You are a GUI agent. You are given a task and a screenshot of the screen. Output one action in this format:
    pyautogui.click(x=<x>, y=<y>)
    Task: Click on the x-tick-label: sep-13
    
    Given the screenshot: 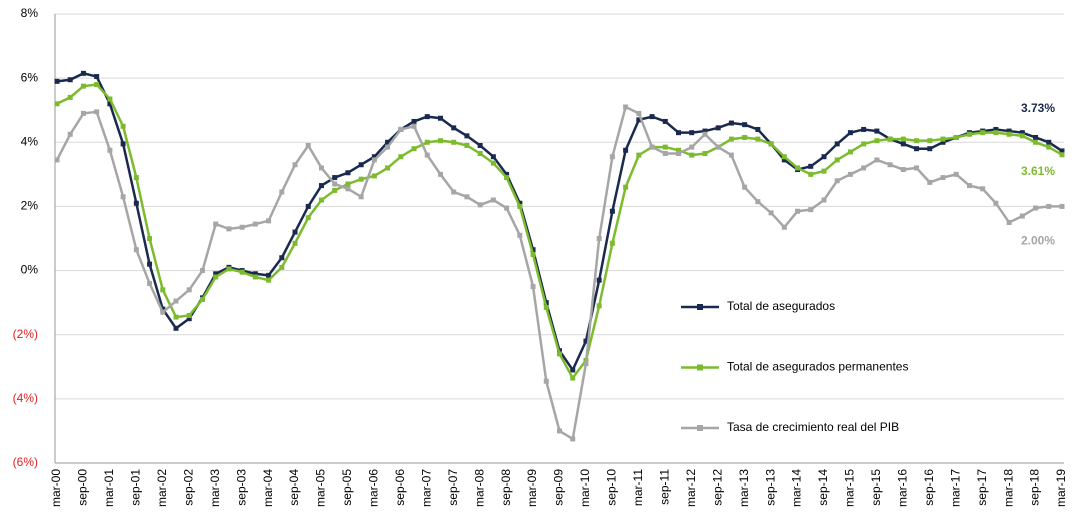 What is the action you would take?
    pyautogui.click(x=770, y=487)
    